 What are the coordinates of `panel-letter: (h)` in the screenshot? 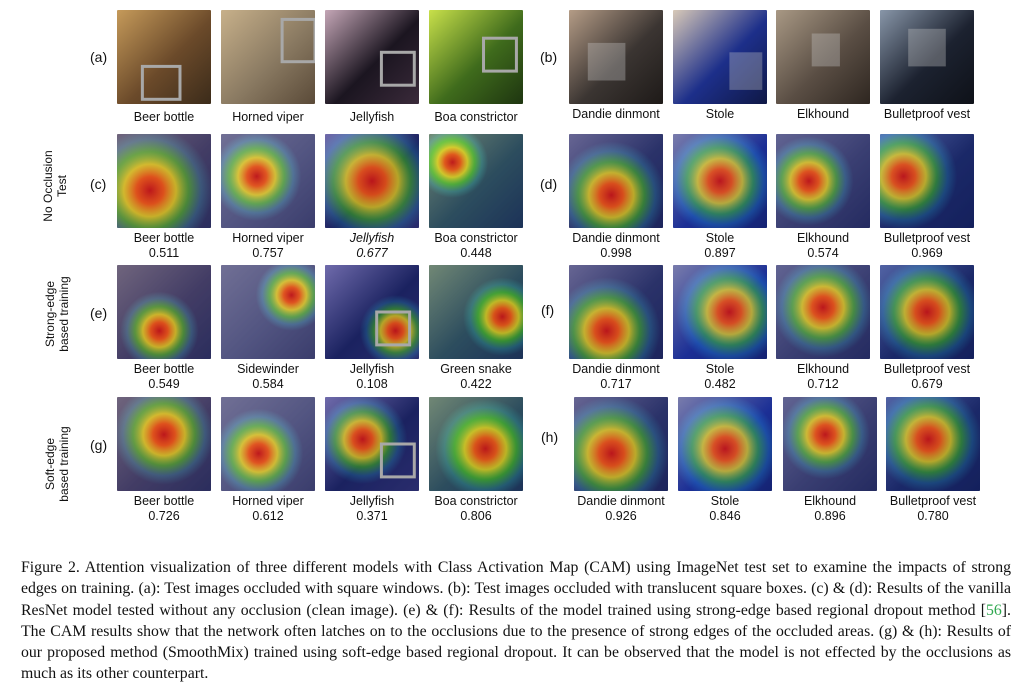 It's located at (550, 437).